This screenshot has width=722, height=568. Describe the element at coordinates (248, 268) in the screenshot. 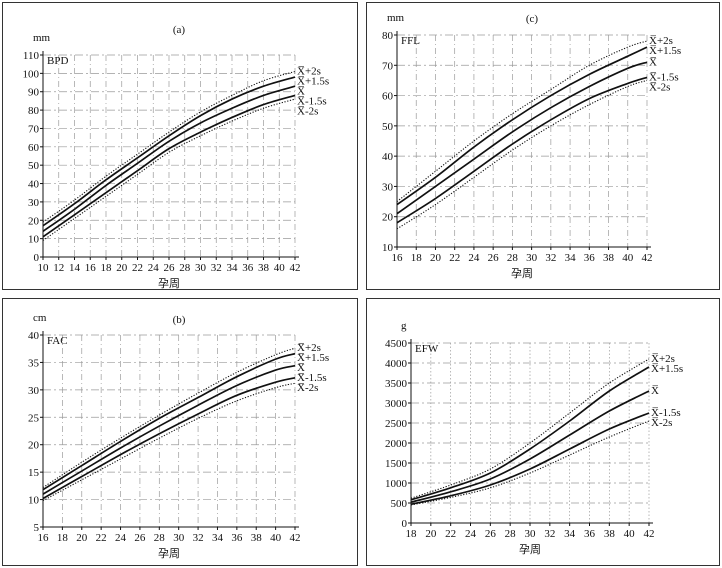

I see `x-tick-label: 36` at that location.